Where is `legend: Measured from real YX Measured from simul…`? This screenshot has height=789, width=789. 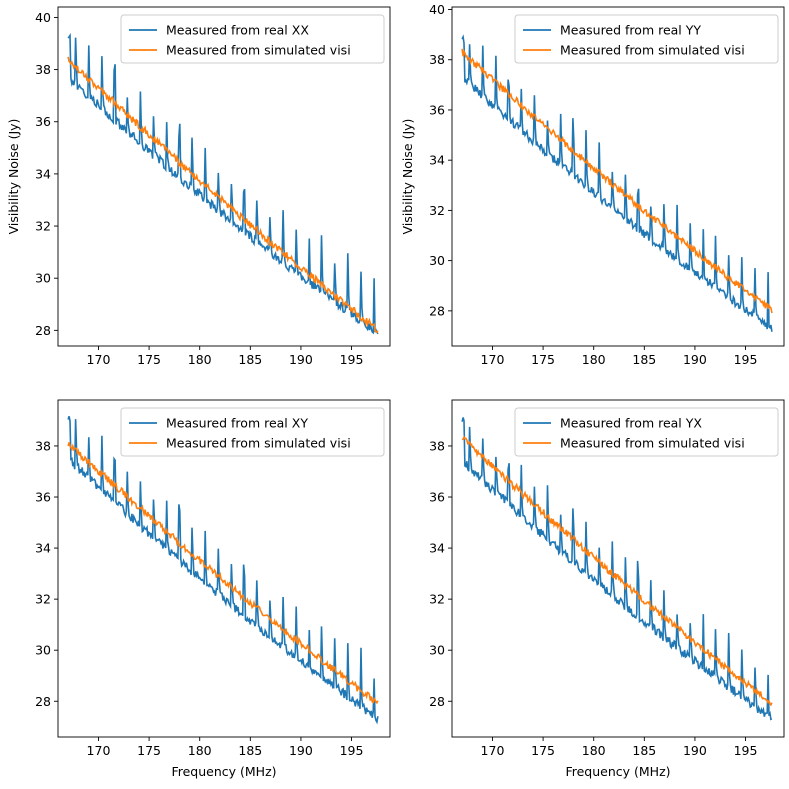
legend: Measured from real YX Measured from simul… is located at coordinates (646, 432).